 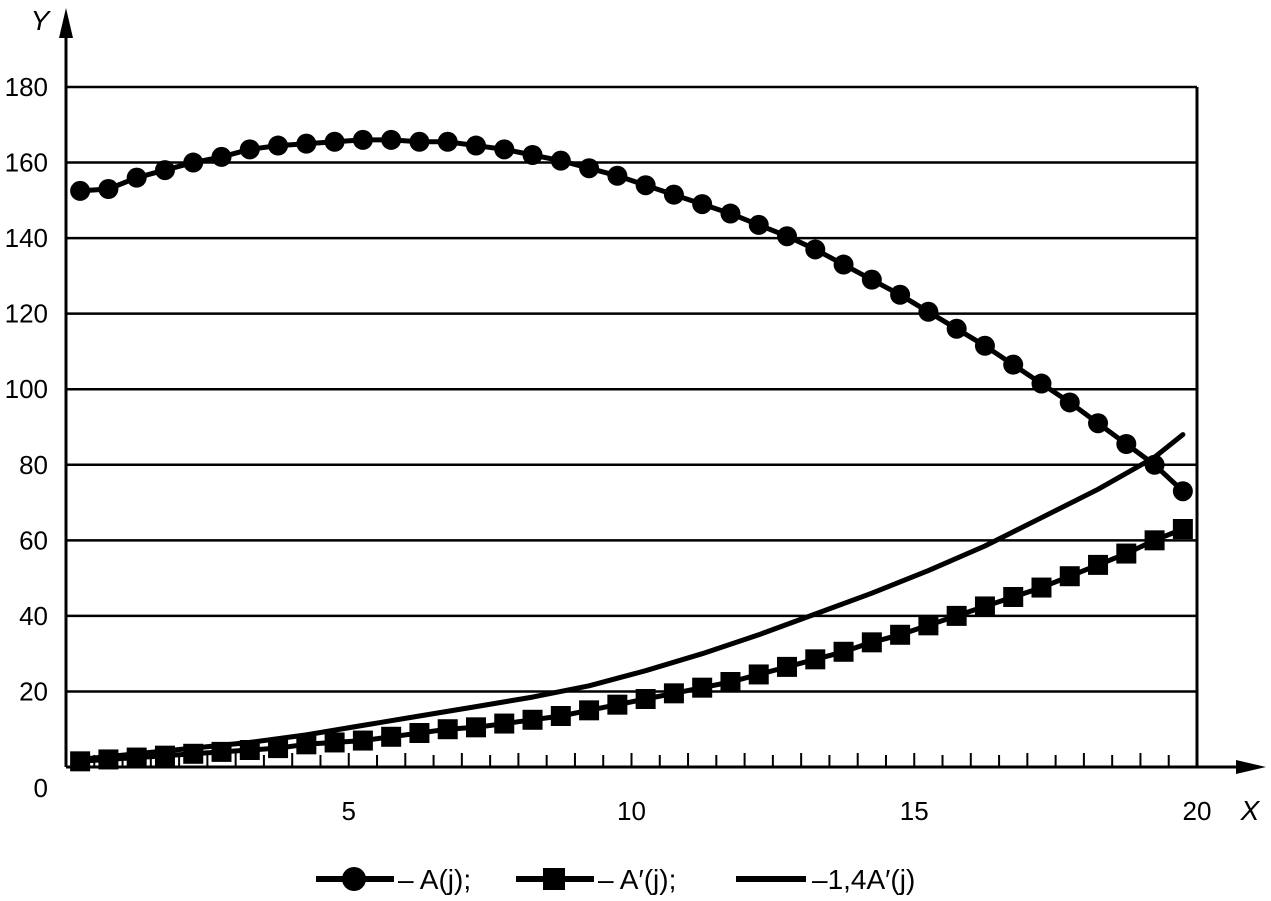 I want to click on legend-label: – A(j);, so click(x=434, y=879).